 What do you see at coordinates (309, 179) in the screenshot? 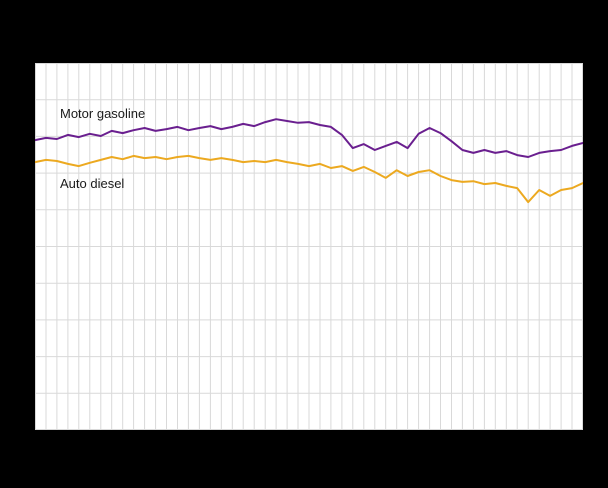
I see `auto-diesel-line` at bounding box center [309, 179].